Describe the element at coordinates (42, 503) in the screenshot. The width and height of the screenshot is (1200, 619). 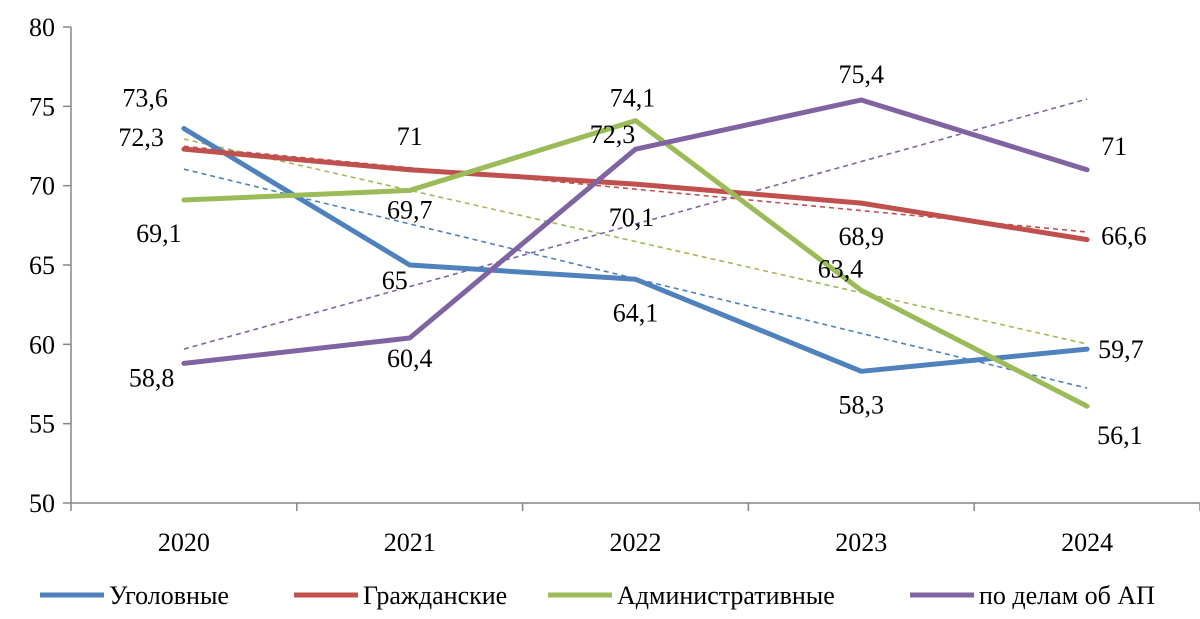
I see `y-tick-label: 50` at that location.